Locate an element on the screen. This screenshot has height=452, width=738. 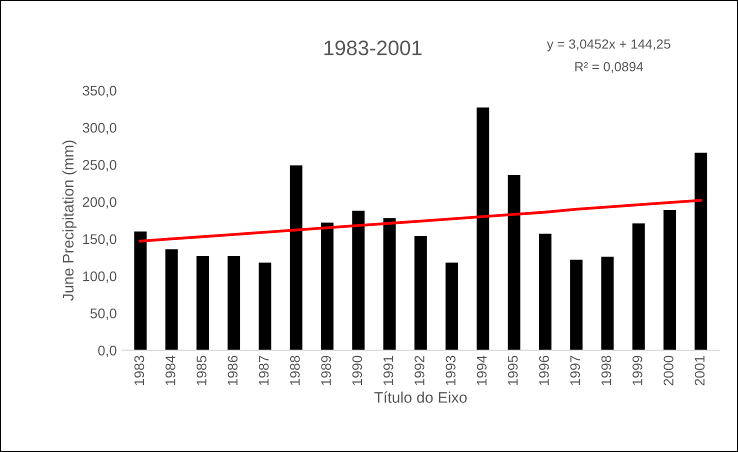
text: y = 3,0452x + 144,25 is located at coordinates (608, 45).